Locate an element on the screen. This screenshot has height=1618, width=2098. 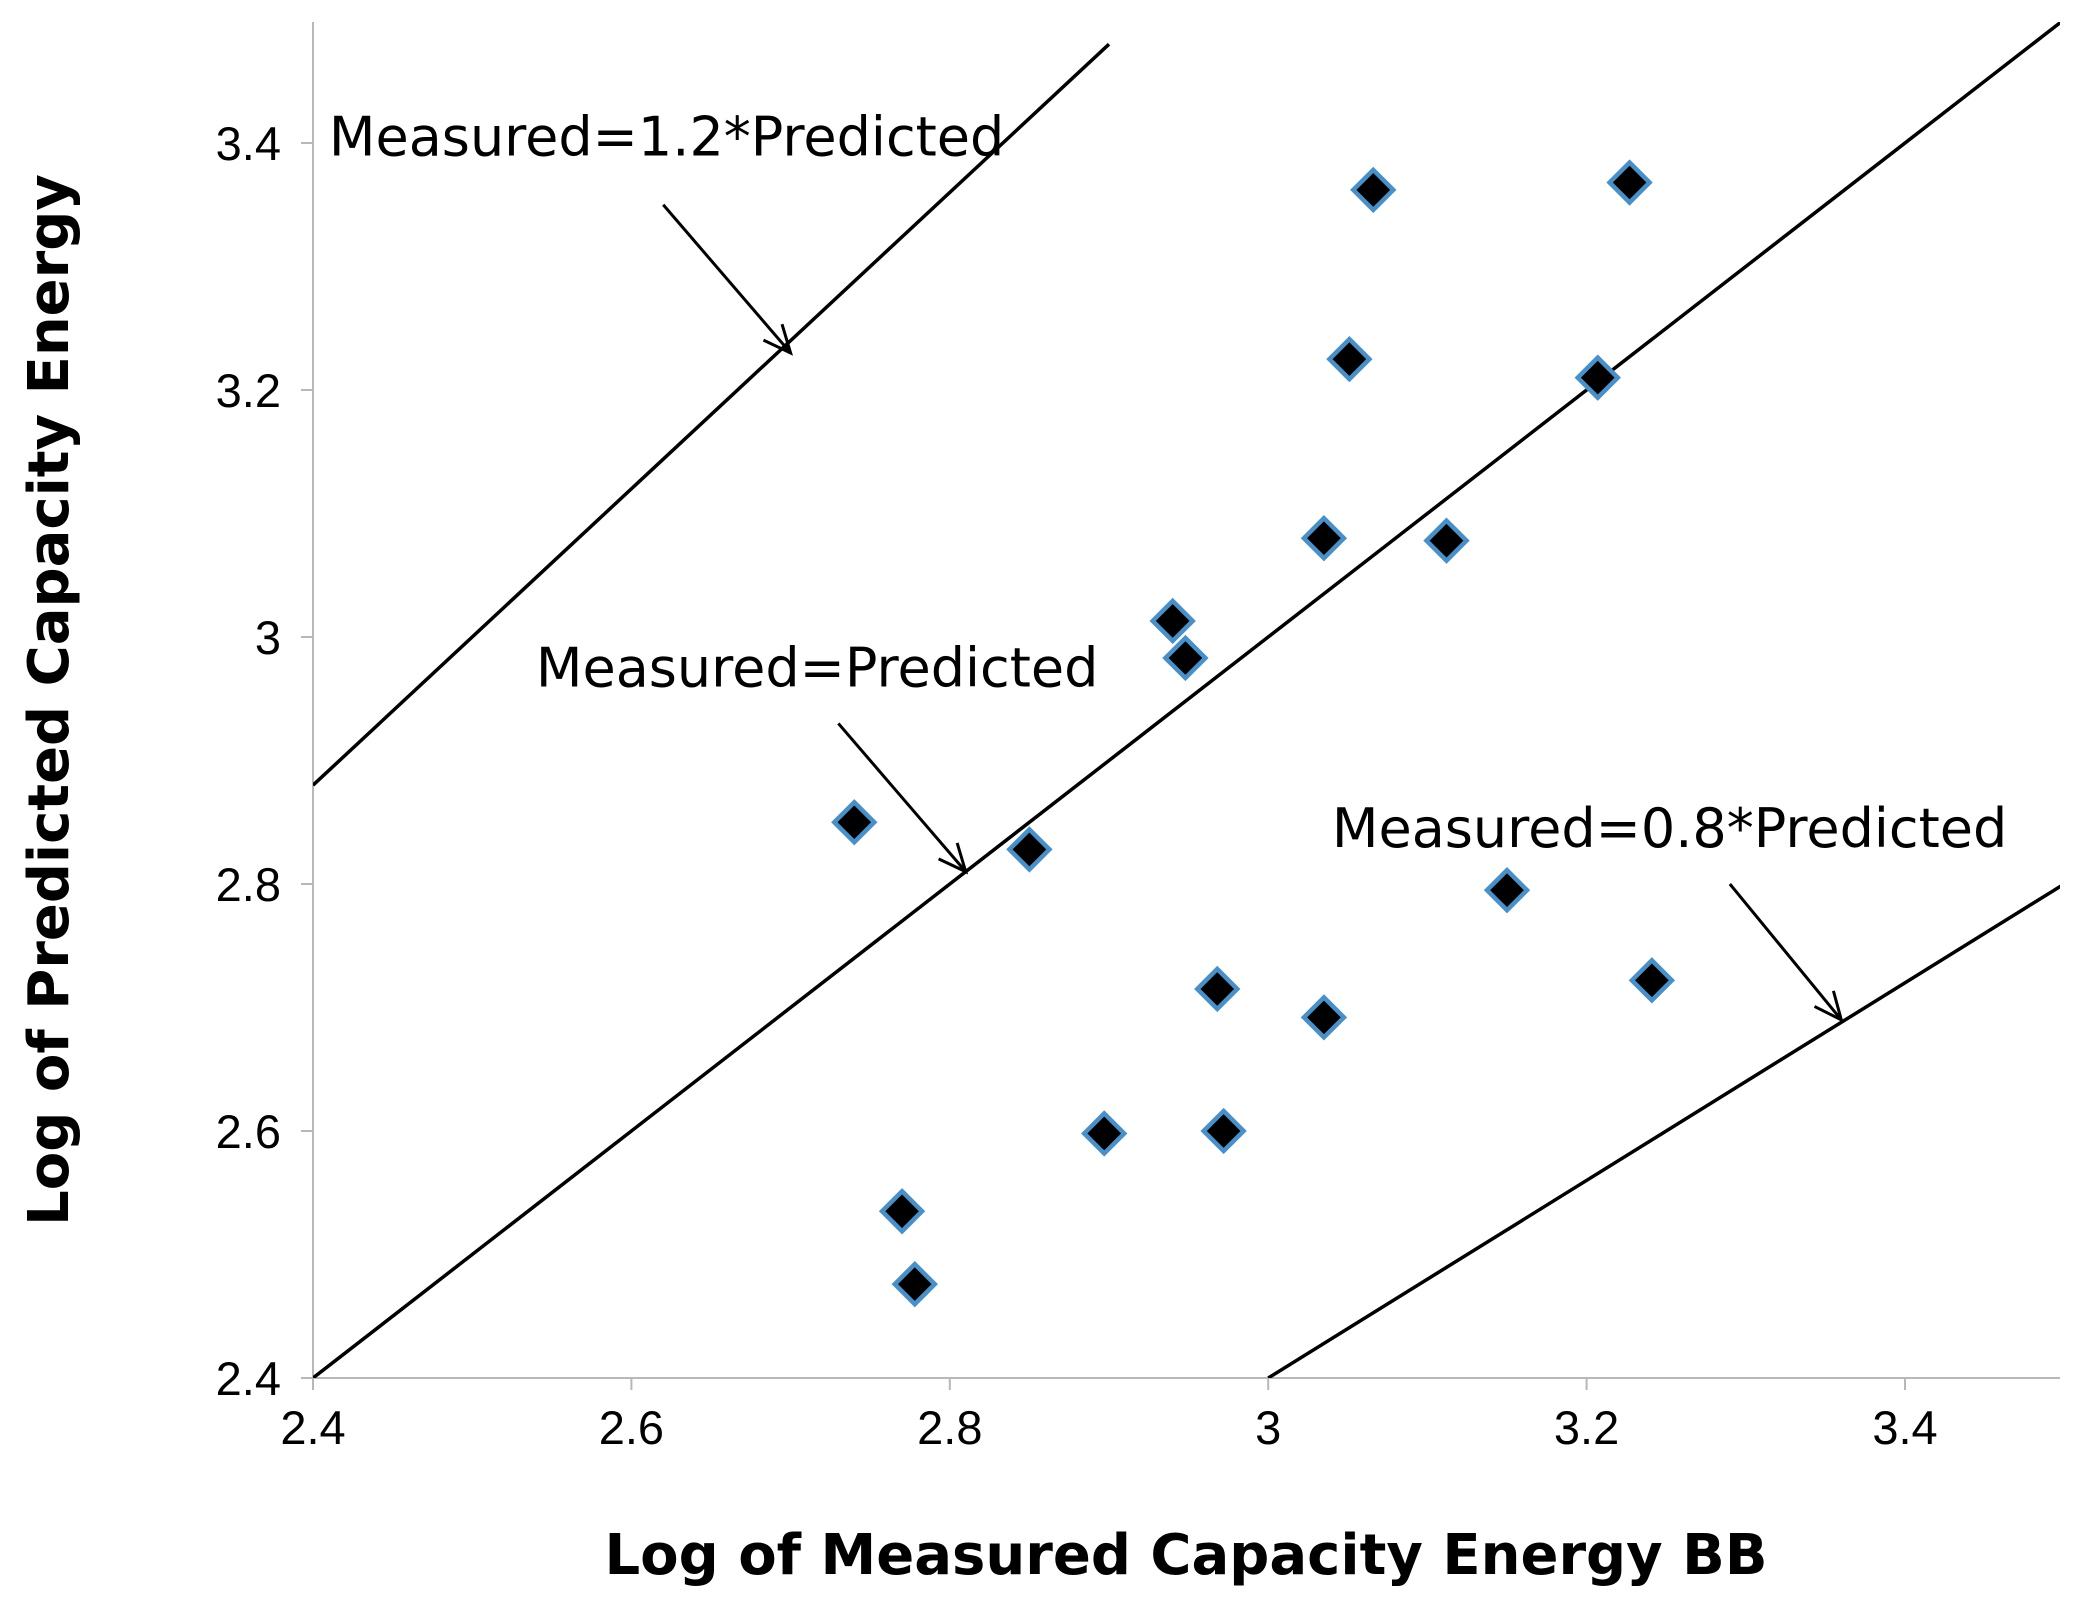
y-tick-label: 2.6 is located at coordinates (248, 1131).